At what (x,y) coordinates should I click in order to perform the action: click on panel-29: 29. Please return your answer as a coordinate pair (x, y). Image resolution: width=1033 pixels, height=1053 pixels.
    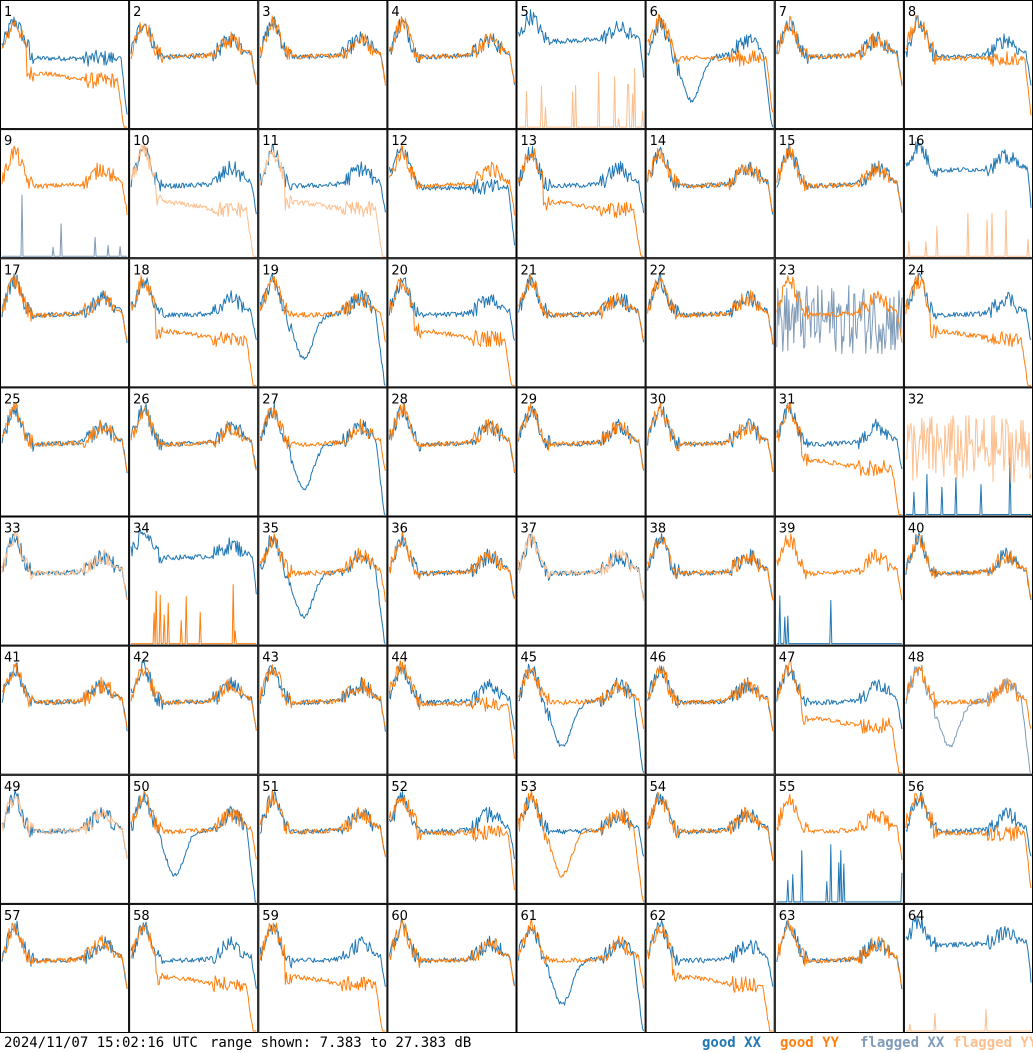
    Looking at the image, I should click on (581, 452).